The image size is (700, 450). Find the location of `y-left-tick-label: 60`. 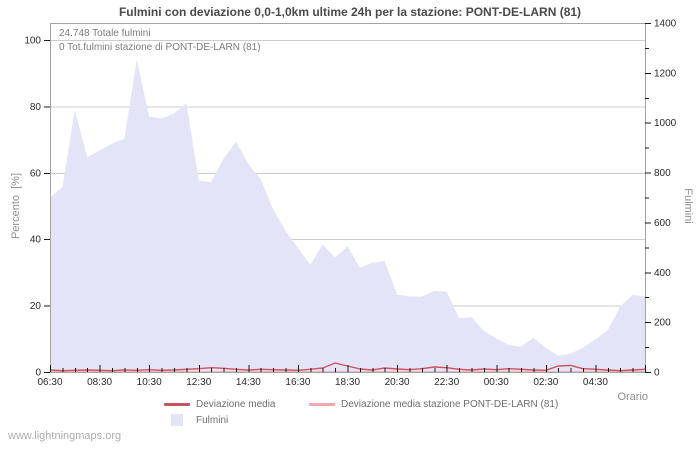

y-left-tick-label: 60 is located at coordinates (36, 173).